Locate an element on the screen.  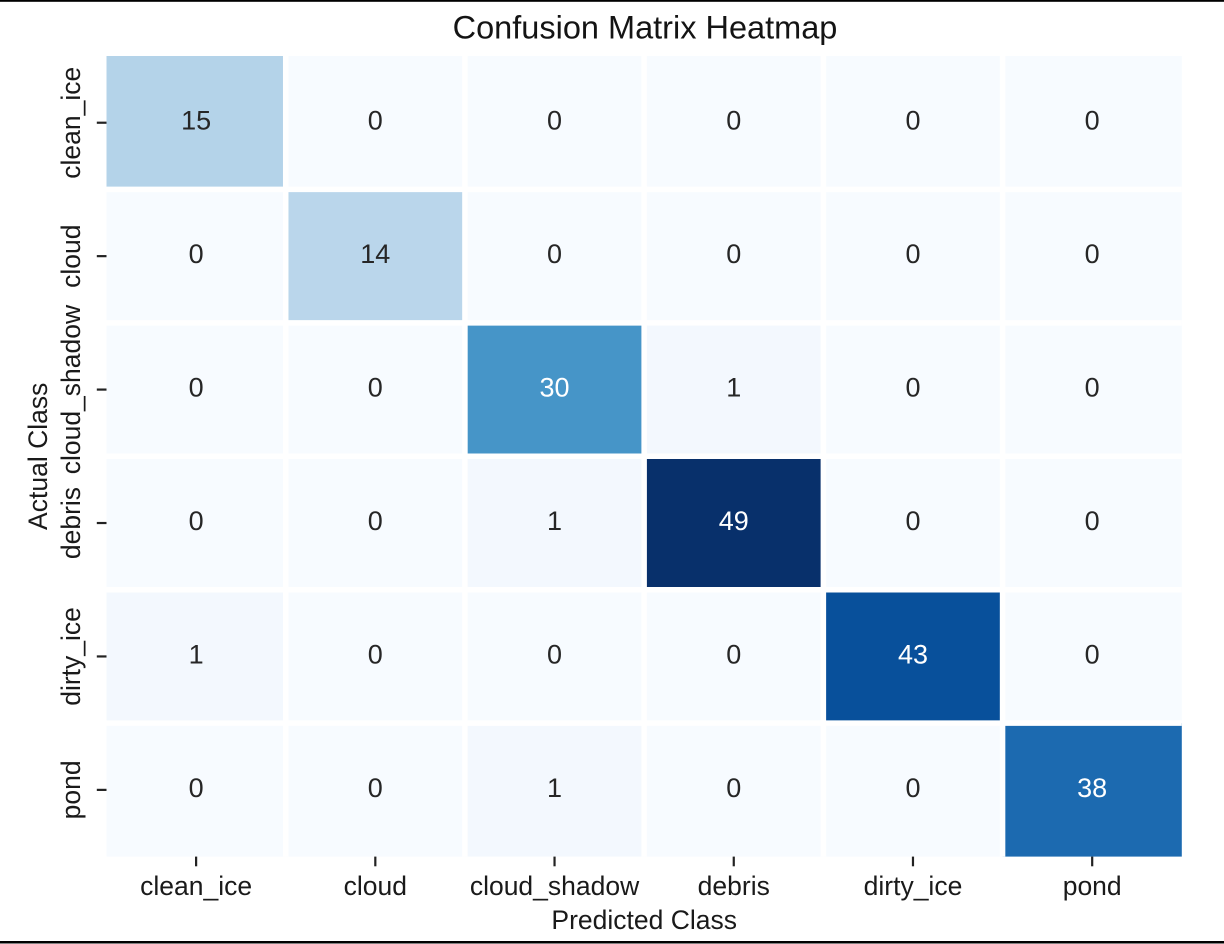
svg-text: 30 is located at coordinates (555, 388).